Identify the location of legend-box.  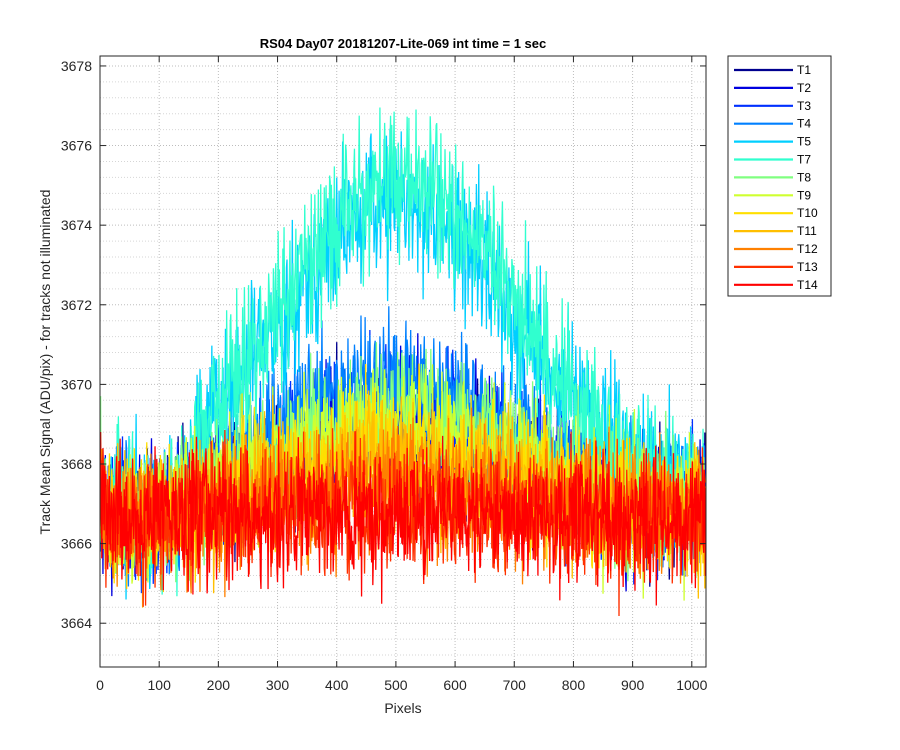
(779, 176).